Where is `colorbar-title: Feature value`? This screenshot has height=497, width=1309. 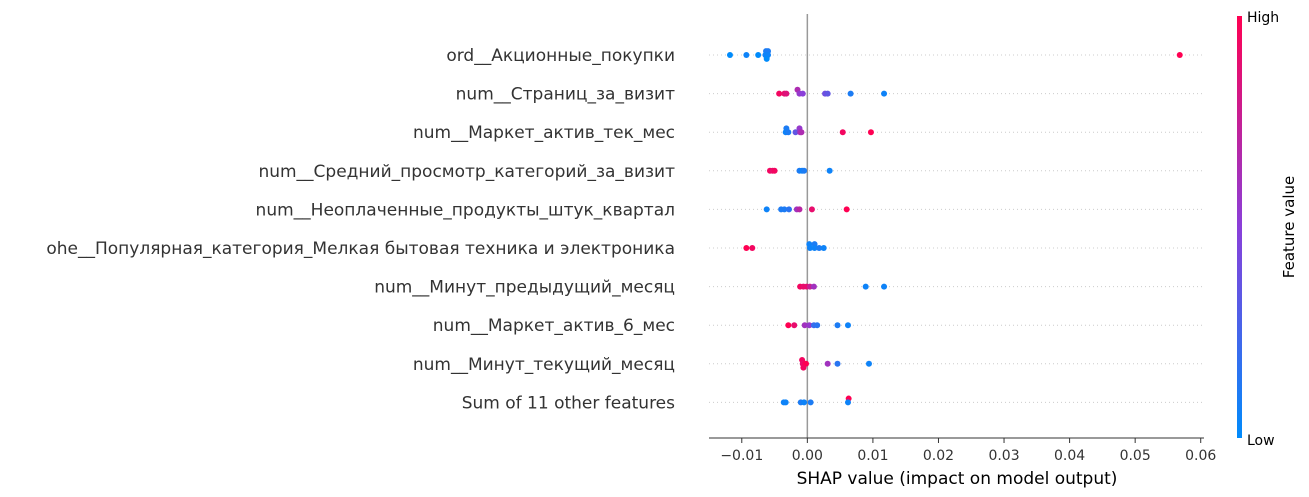 colorbar-title: Feature value is located at coordinates (1289, 227).